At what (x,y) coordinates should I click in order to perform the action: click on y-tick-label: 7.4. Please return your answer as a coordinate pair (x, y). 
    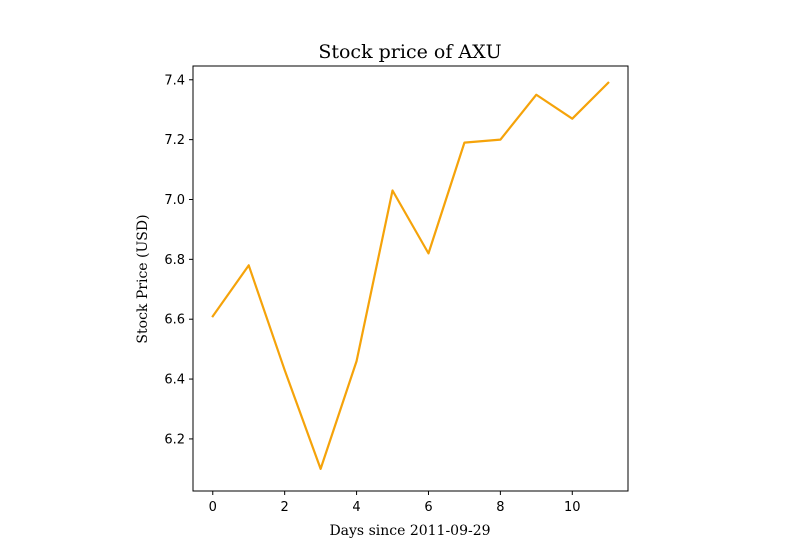
    Looking at the image, I should click on (174, 80).